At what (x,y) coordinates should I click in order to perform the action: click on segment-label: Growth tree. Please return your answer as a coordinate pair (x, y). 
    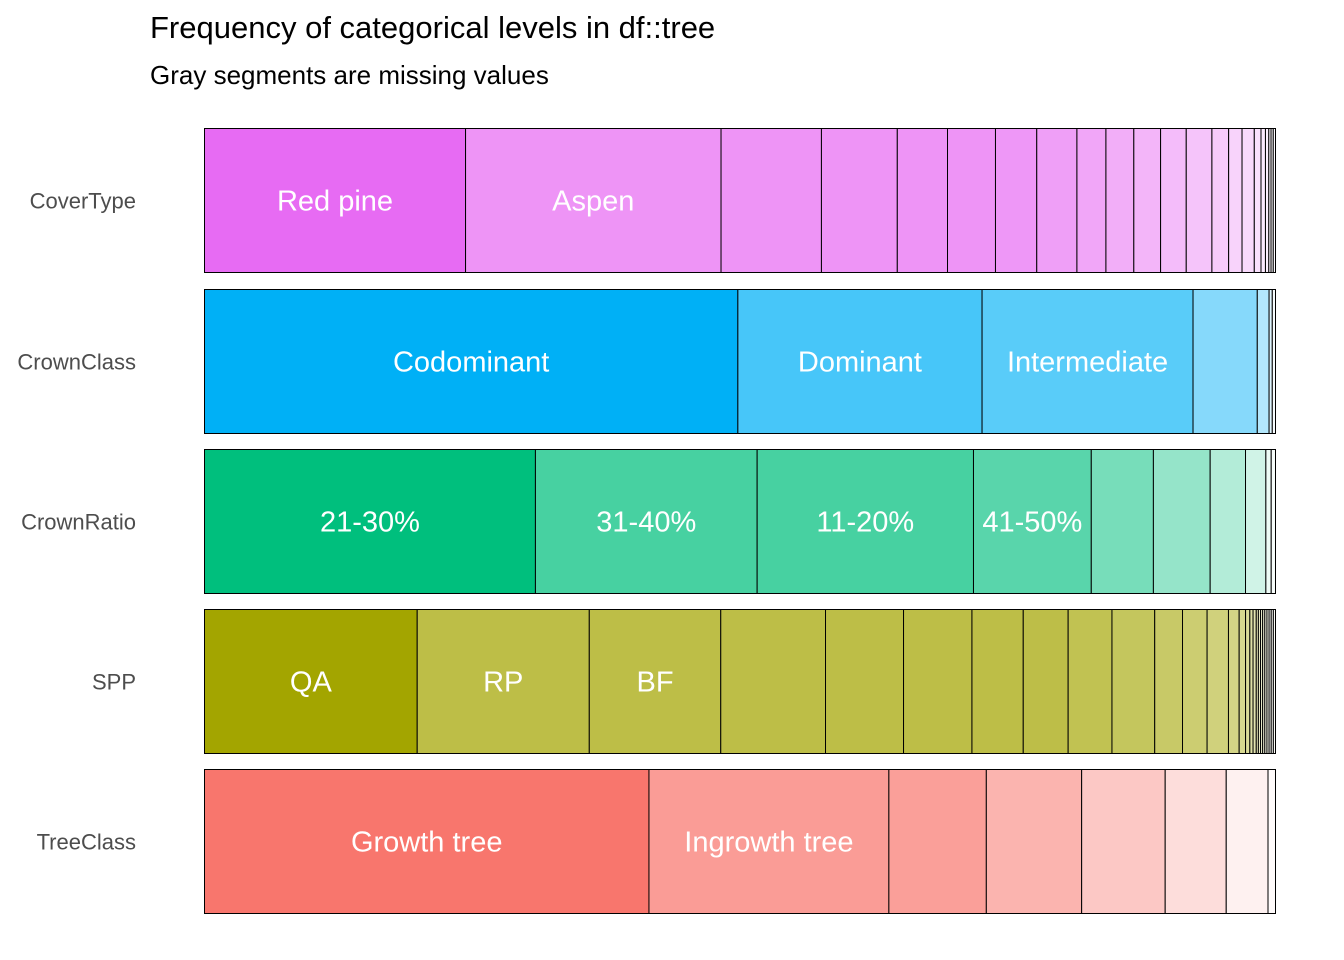
    Looking at the image, I should click on (427, 843).